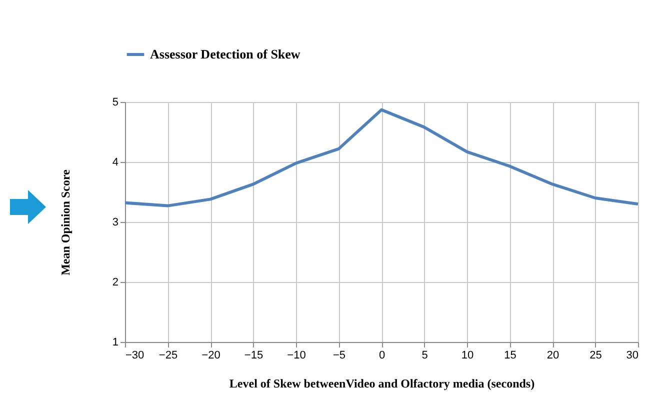  Describe the element at coordinates (382, 356) in the screenshot. I see `x-tick-label: 0` at that location.